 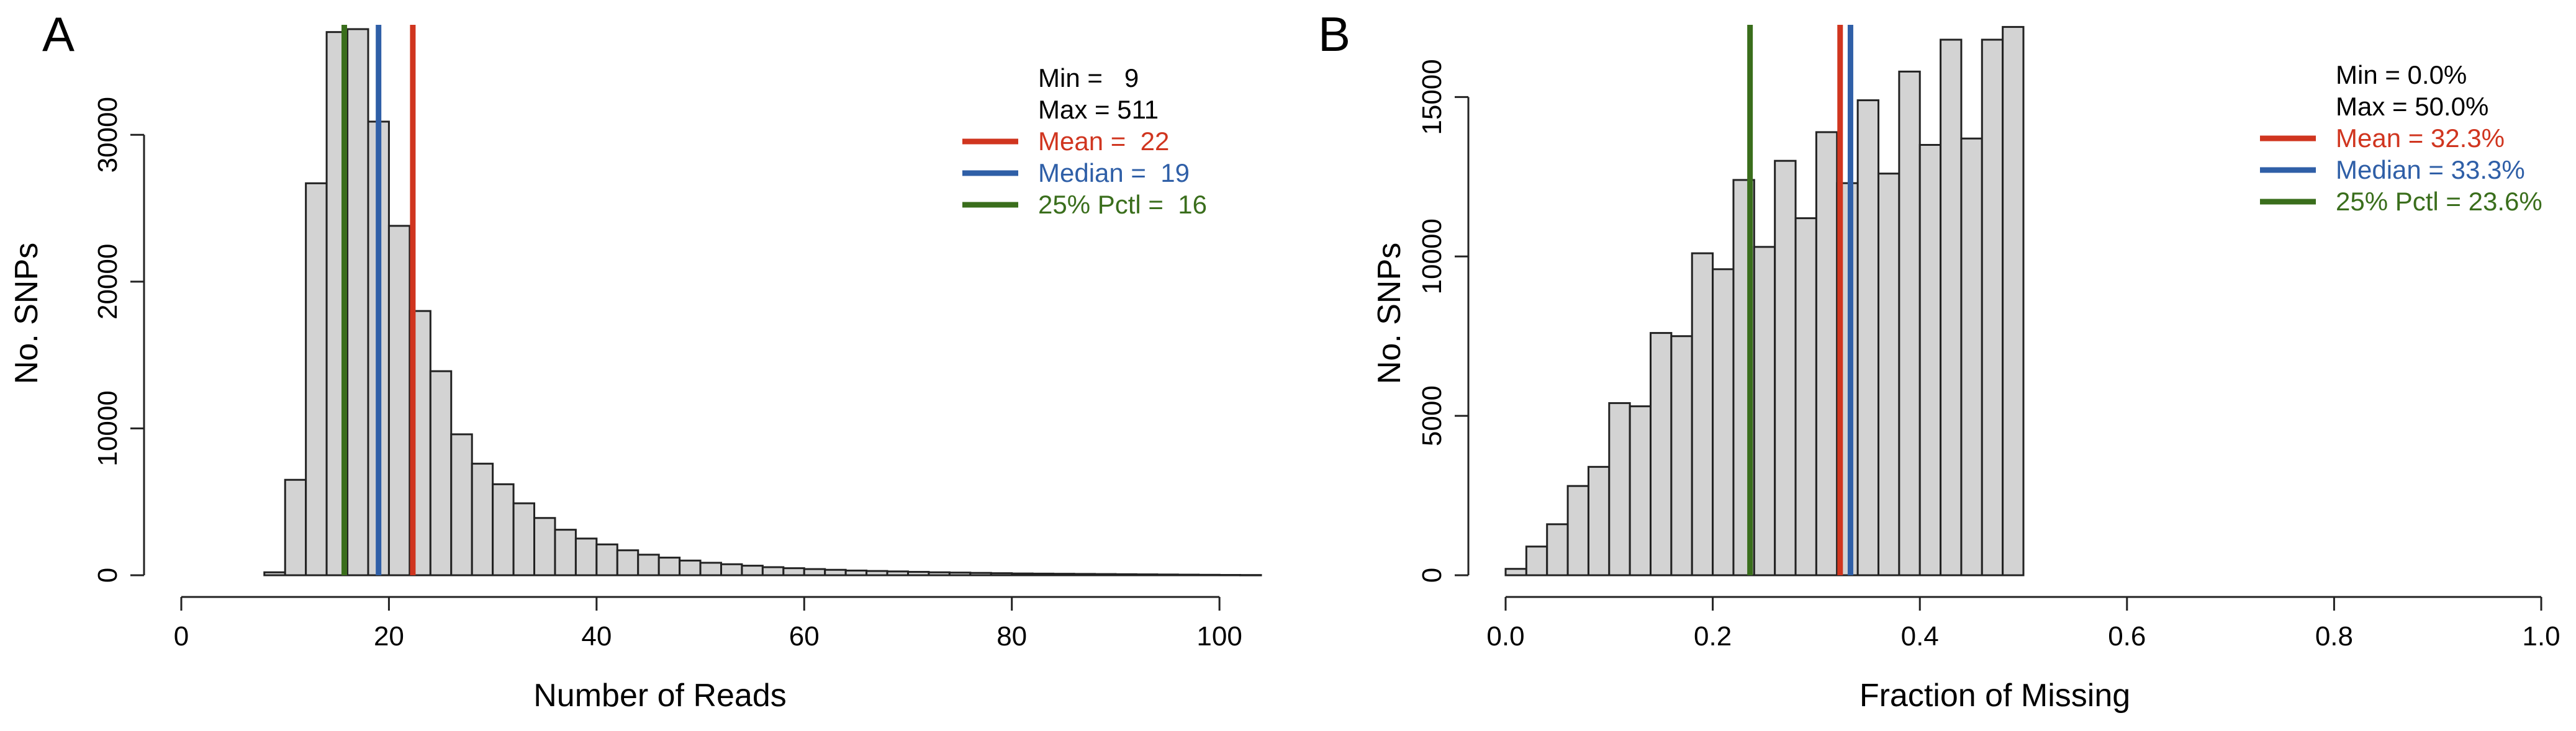 What do you see at coordinates (1920, 636) in the screenshot?
I see `x-tick-label: 0.4` at bounding box center [1920, 636].